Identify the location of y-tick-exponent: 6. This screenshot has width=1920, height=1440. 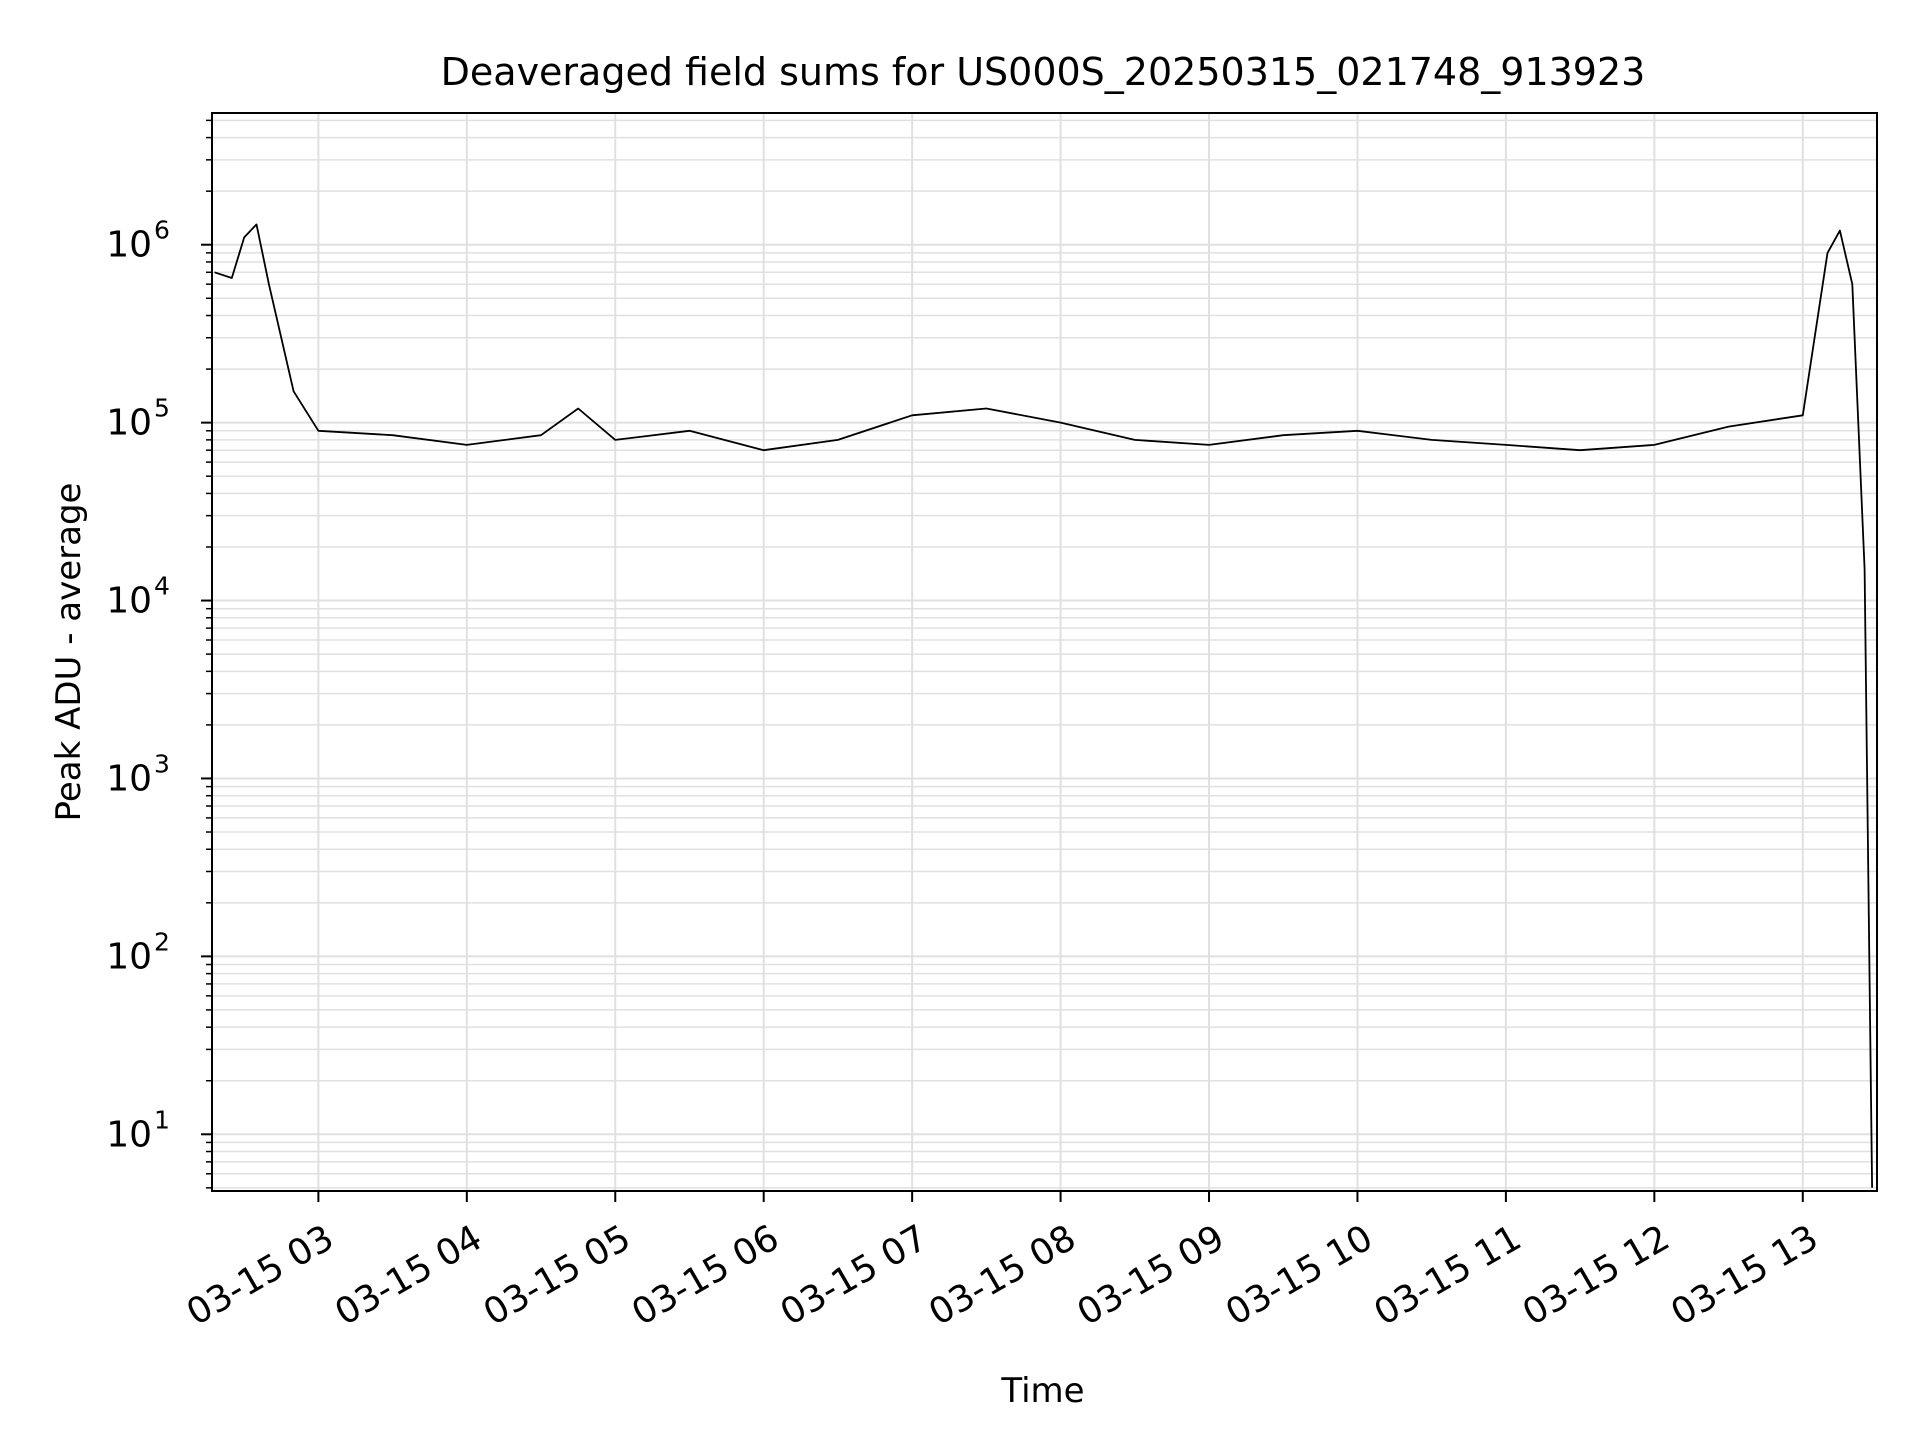
(162, 230).